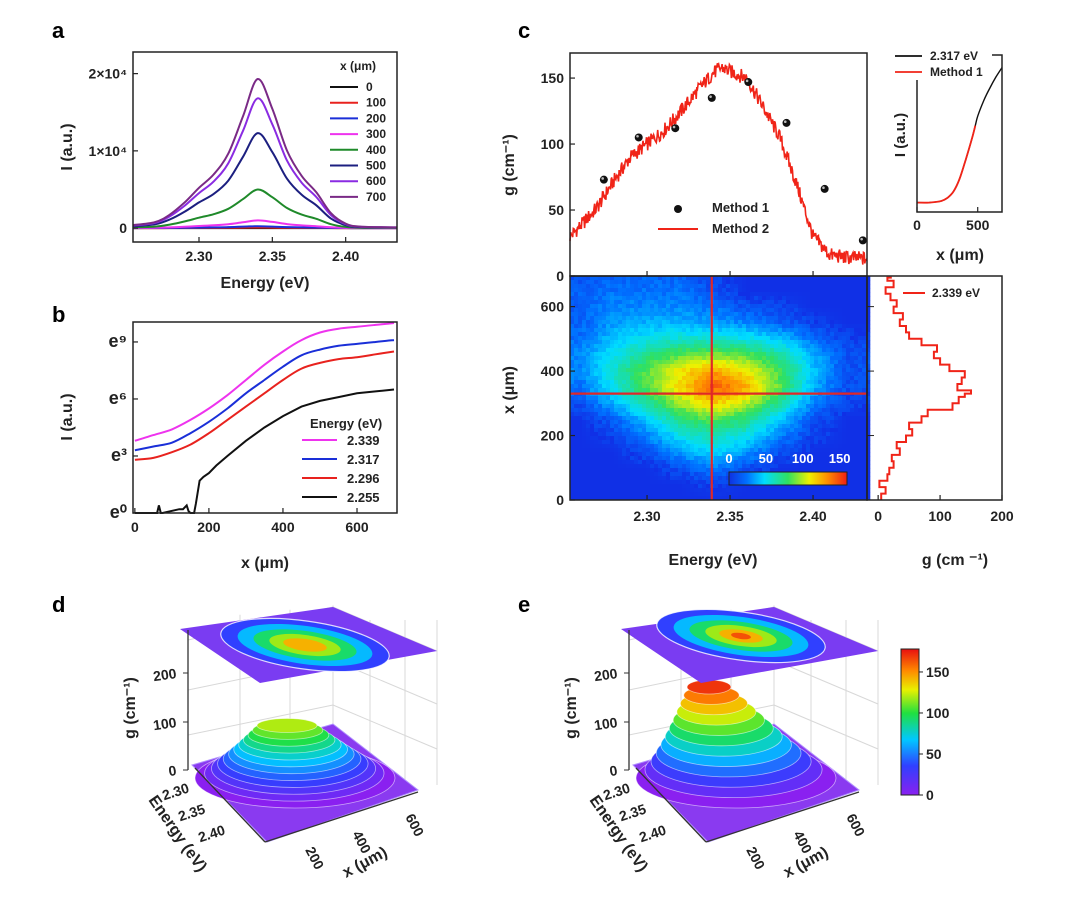 This screenshot has height=898, width=1080. I want to click on energy-tick-label: 2.40, so click(652, 834).